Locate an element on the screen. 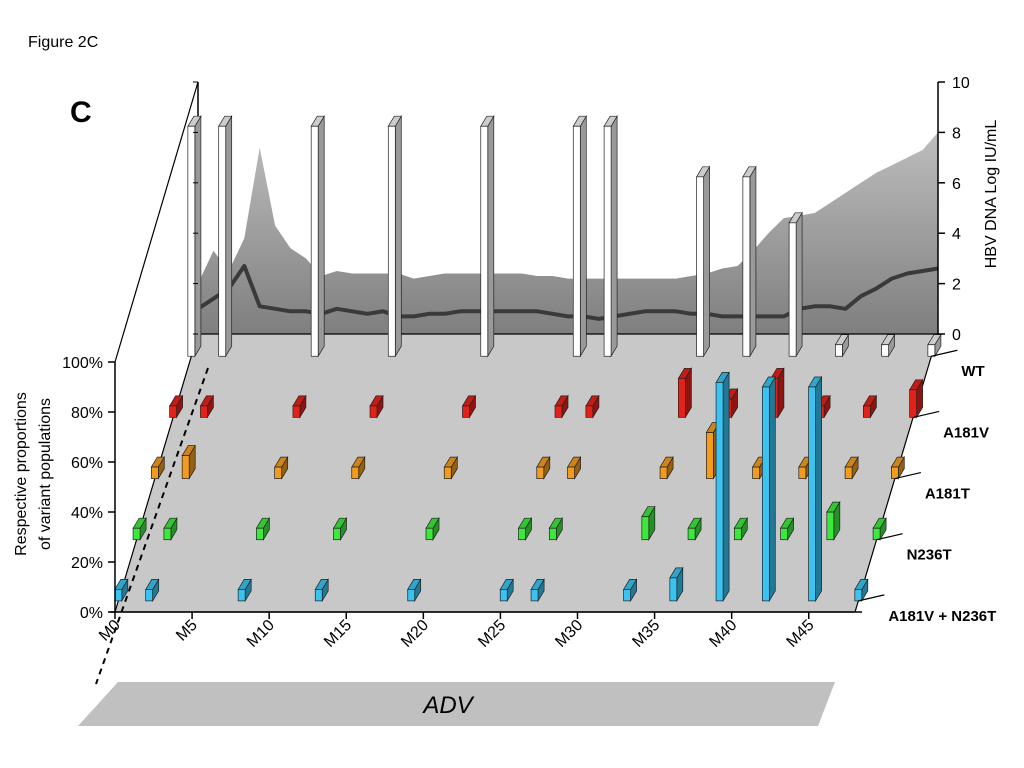 The width and height of the screenshot is (1024, 768). x-axis-tick-label: M20 is located at coordinates (415, 634).